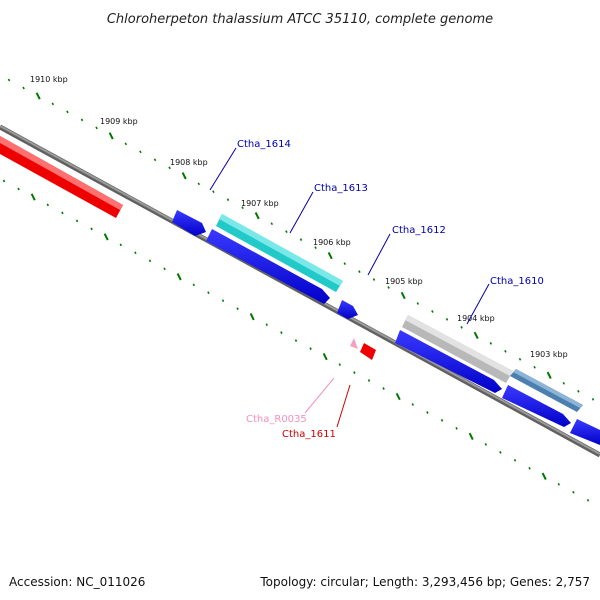 Image resolution: width=600 pixels, height=600 pixels. What do you see at coordinates (77, 582) in the screenshot?
I see `footer-accession: Accession: NC_011026` at bounding box center [77, 582].